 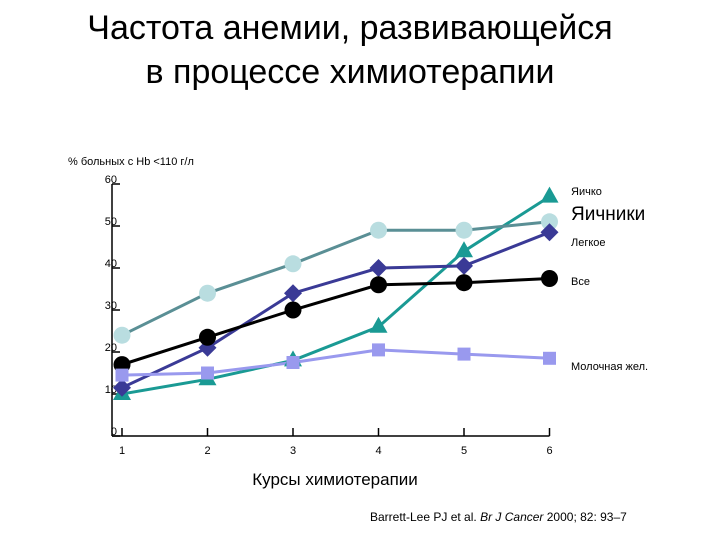 I want to click on citation-authors: Barrett-Lee PJ et al., so click(x=425, y=517).